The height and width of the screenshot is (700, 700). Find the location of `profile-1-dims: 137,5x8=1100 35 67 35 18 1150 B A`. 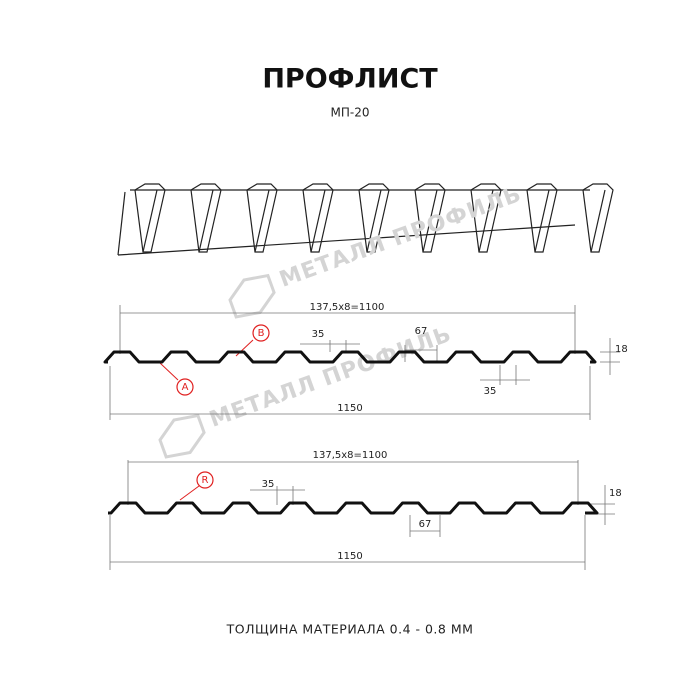

profile-1-dims: 137,5x8=1100 35 67 35 18 1150 B A is located at coordinates (368, 361).